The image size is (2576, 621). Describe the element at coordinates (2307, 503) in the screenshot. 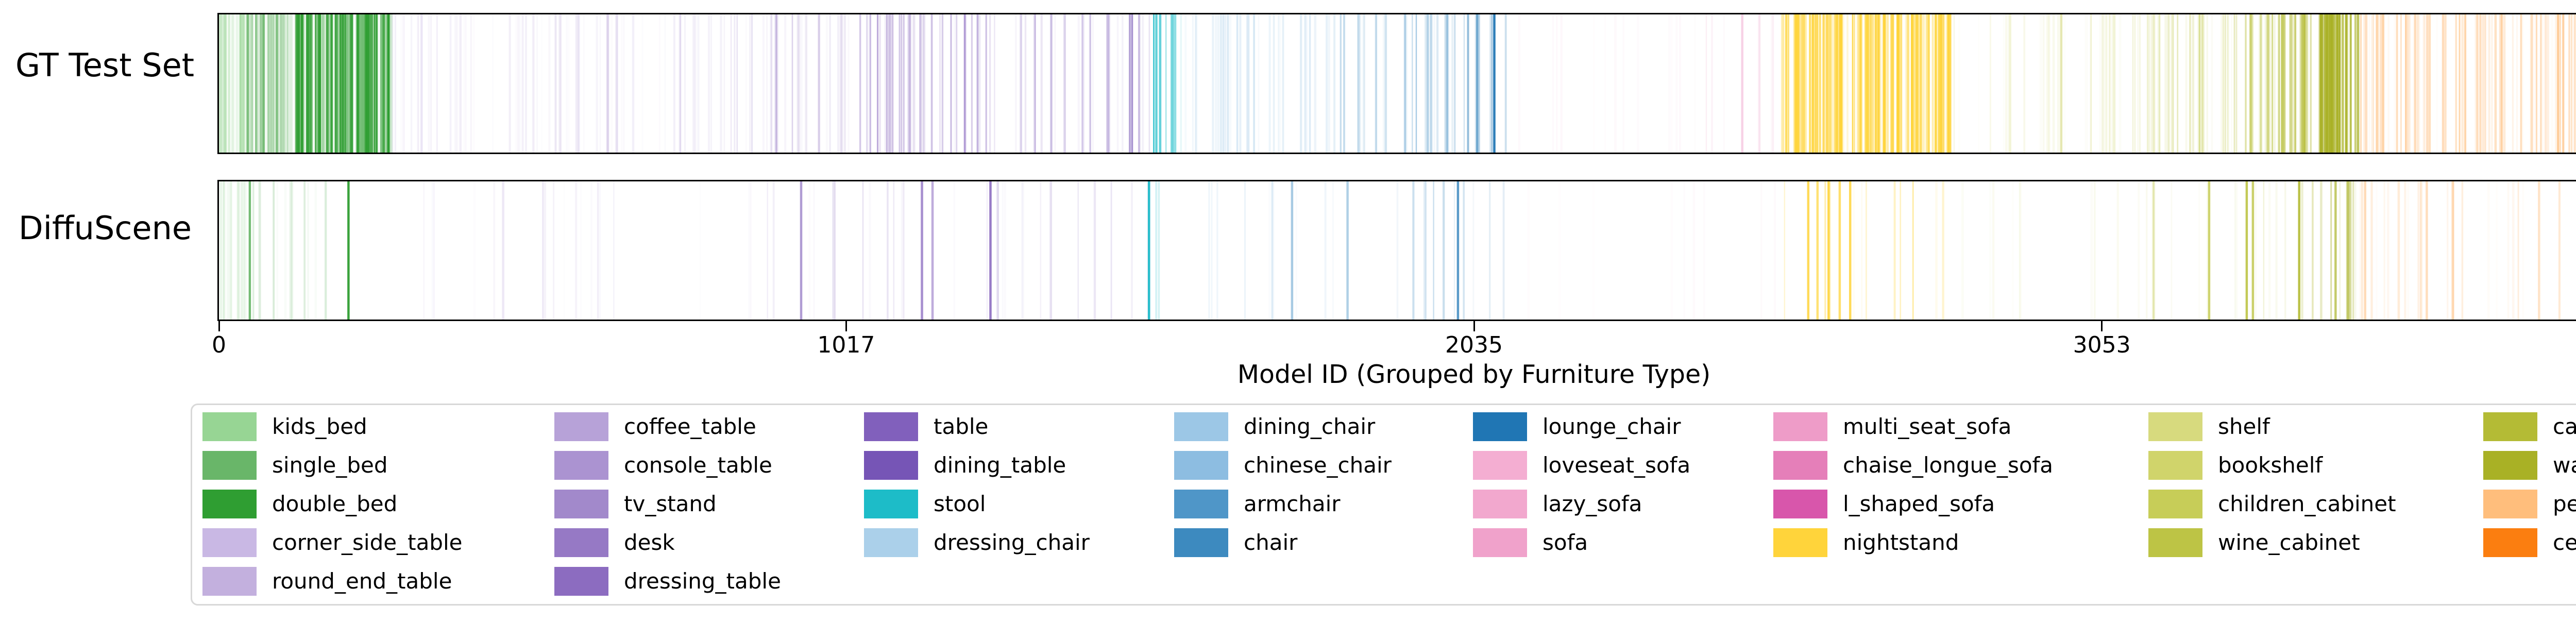

I see `legend-label: children_cabinet` at that location.